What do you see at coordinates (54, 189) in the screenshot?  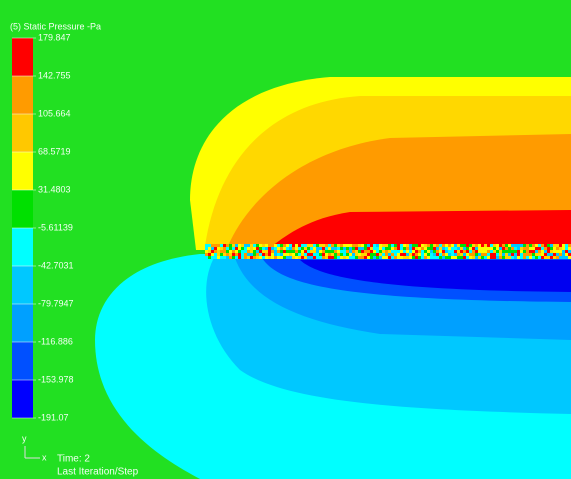 I see `legend-label: 31.4803` at bounding box center [54, 189].